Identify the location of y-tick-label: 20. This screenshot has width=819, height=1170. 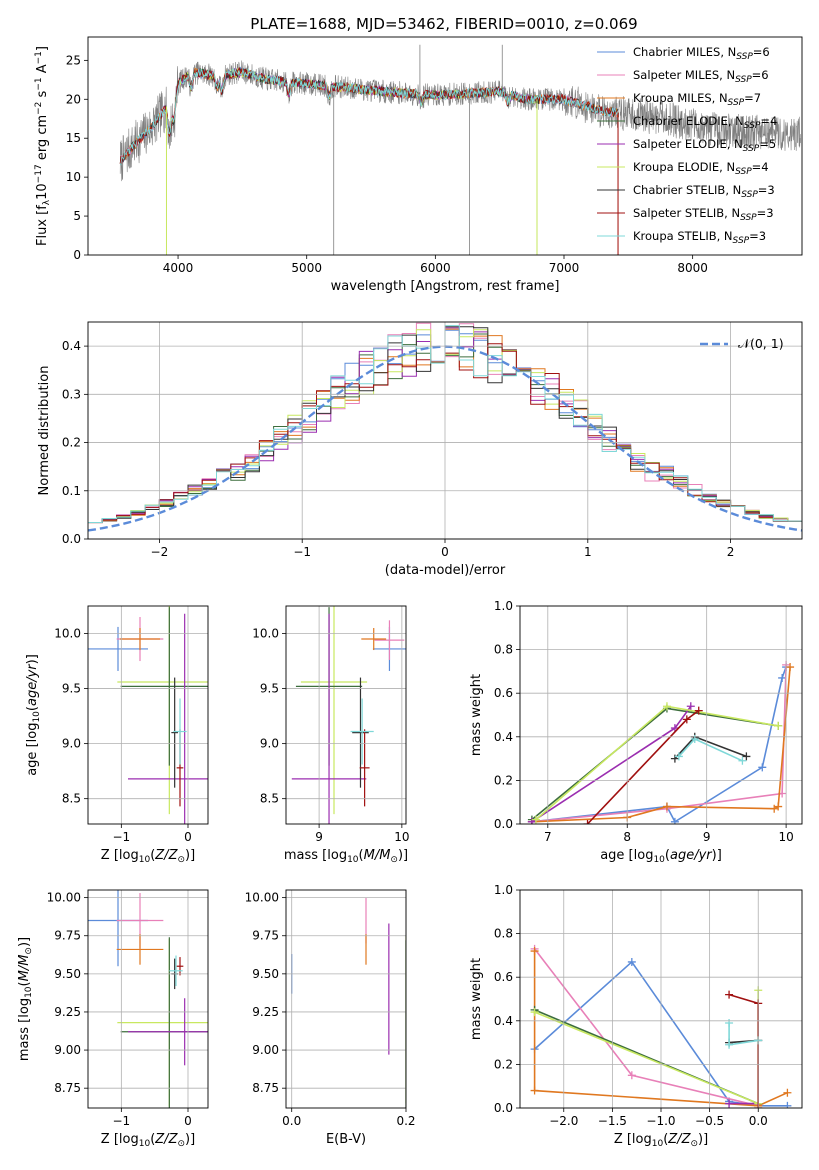
(73, 99).